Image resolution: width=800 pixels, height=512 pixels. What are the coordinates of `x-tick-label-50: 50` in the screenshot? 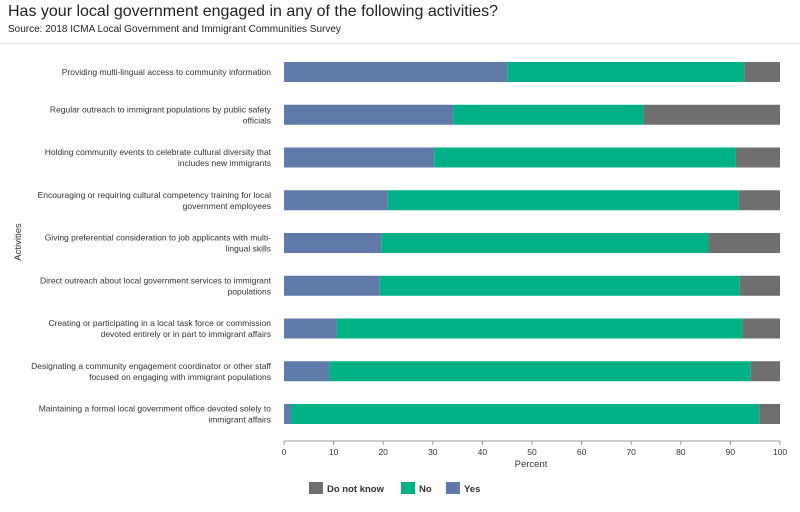 It's located at (532, 452).